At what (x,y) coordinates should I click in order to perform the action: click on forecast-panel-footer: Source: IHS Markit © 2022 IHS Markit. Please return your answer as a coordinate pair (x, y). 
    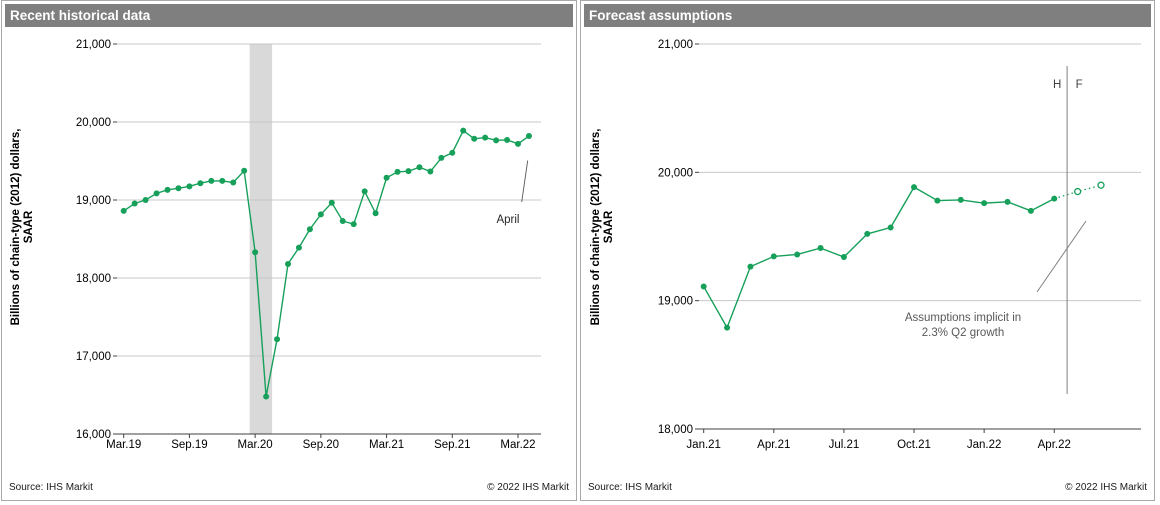
    Looking at the image, I should click on (867, 487).